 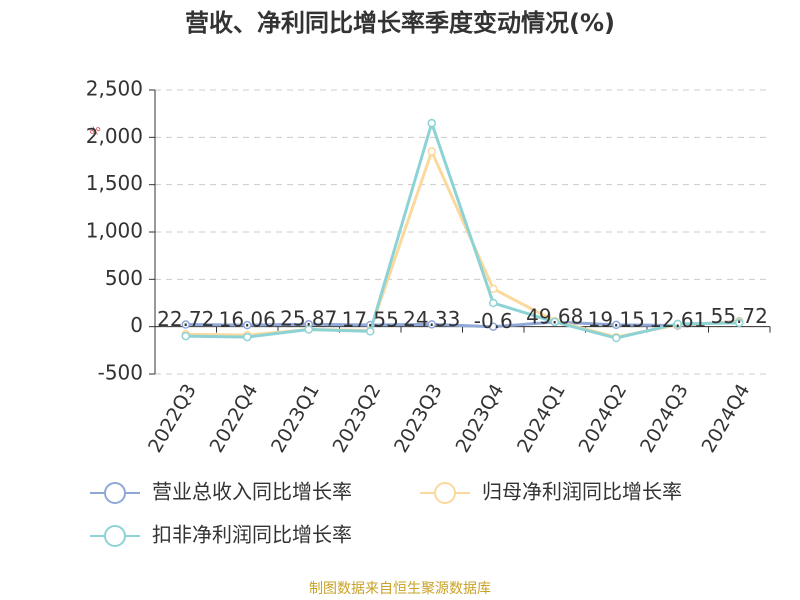 I want to click on x-tick-label: 2023Q1, so click(x=295, y=418).